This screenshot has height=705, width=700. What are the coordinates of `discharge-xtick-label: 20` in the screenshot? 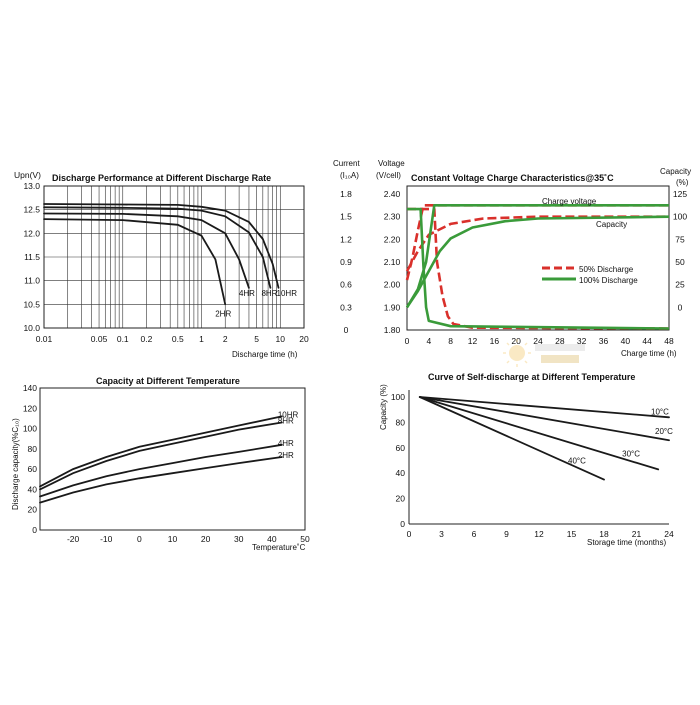 It's located at (304, 339).